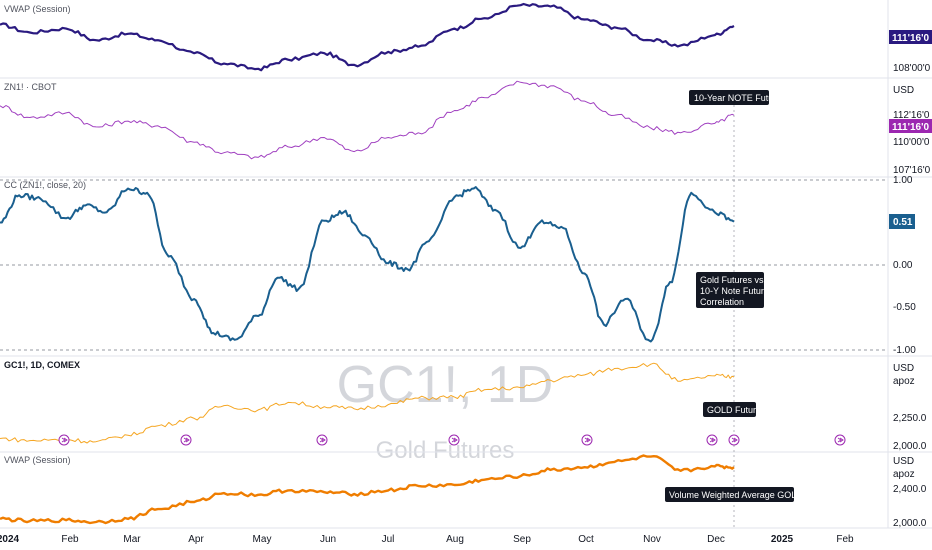  Describe the element at coordinates (45, 185) in the screenshot. I see `pane-label-cc: CC (ZN1!, close, 20)` at that location.